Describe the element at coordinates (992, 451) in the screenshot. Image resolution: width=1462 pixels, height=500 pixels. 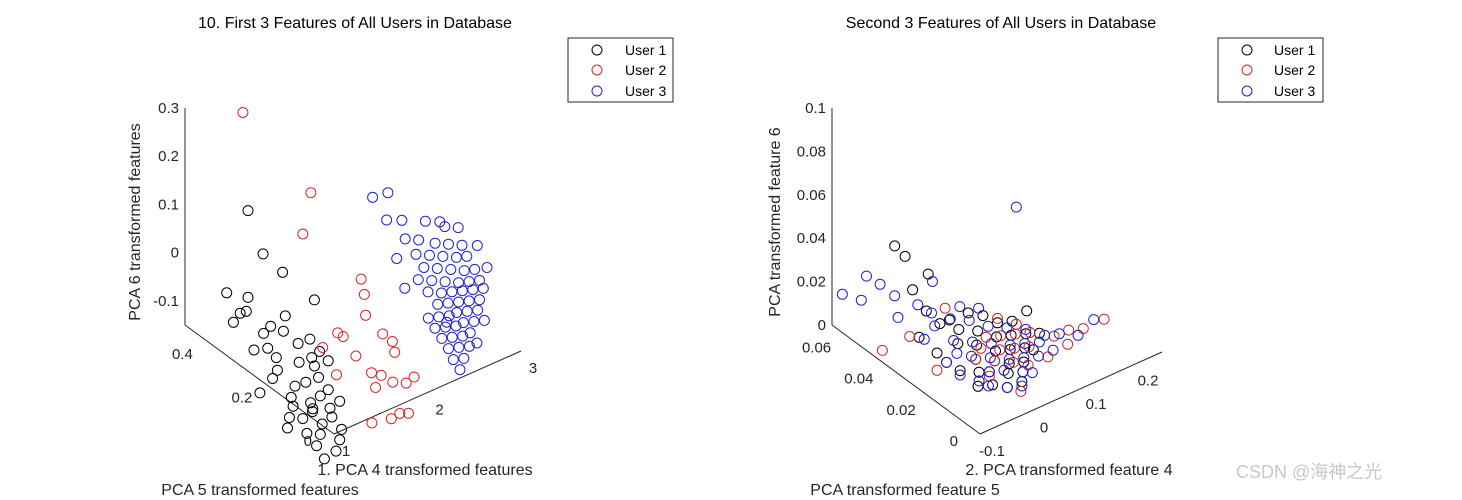
I see `chart-2-x-tick-label: -0.1` at that location.